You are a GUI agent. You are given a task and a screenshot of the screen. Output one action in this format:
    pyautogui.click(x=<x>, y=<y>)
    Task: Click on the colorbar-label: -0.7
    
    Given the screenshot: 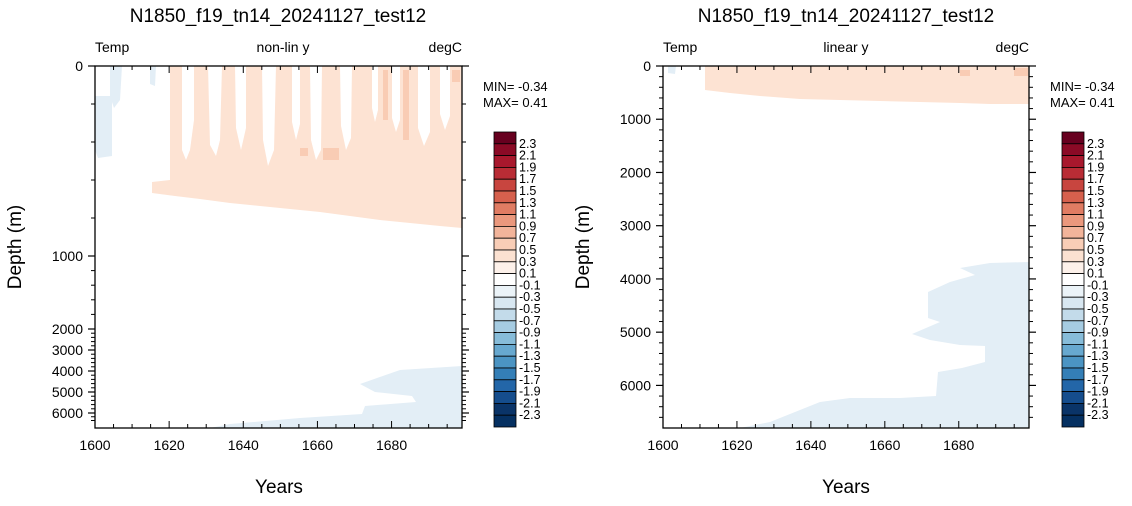 What is the action you would take?
    pyautogui.click(x=530, y=321)
    